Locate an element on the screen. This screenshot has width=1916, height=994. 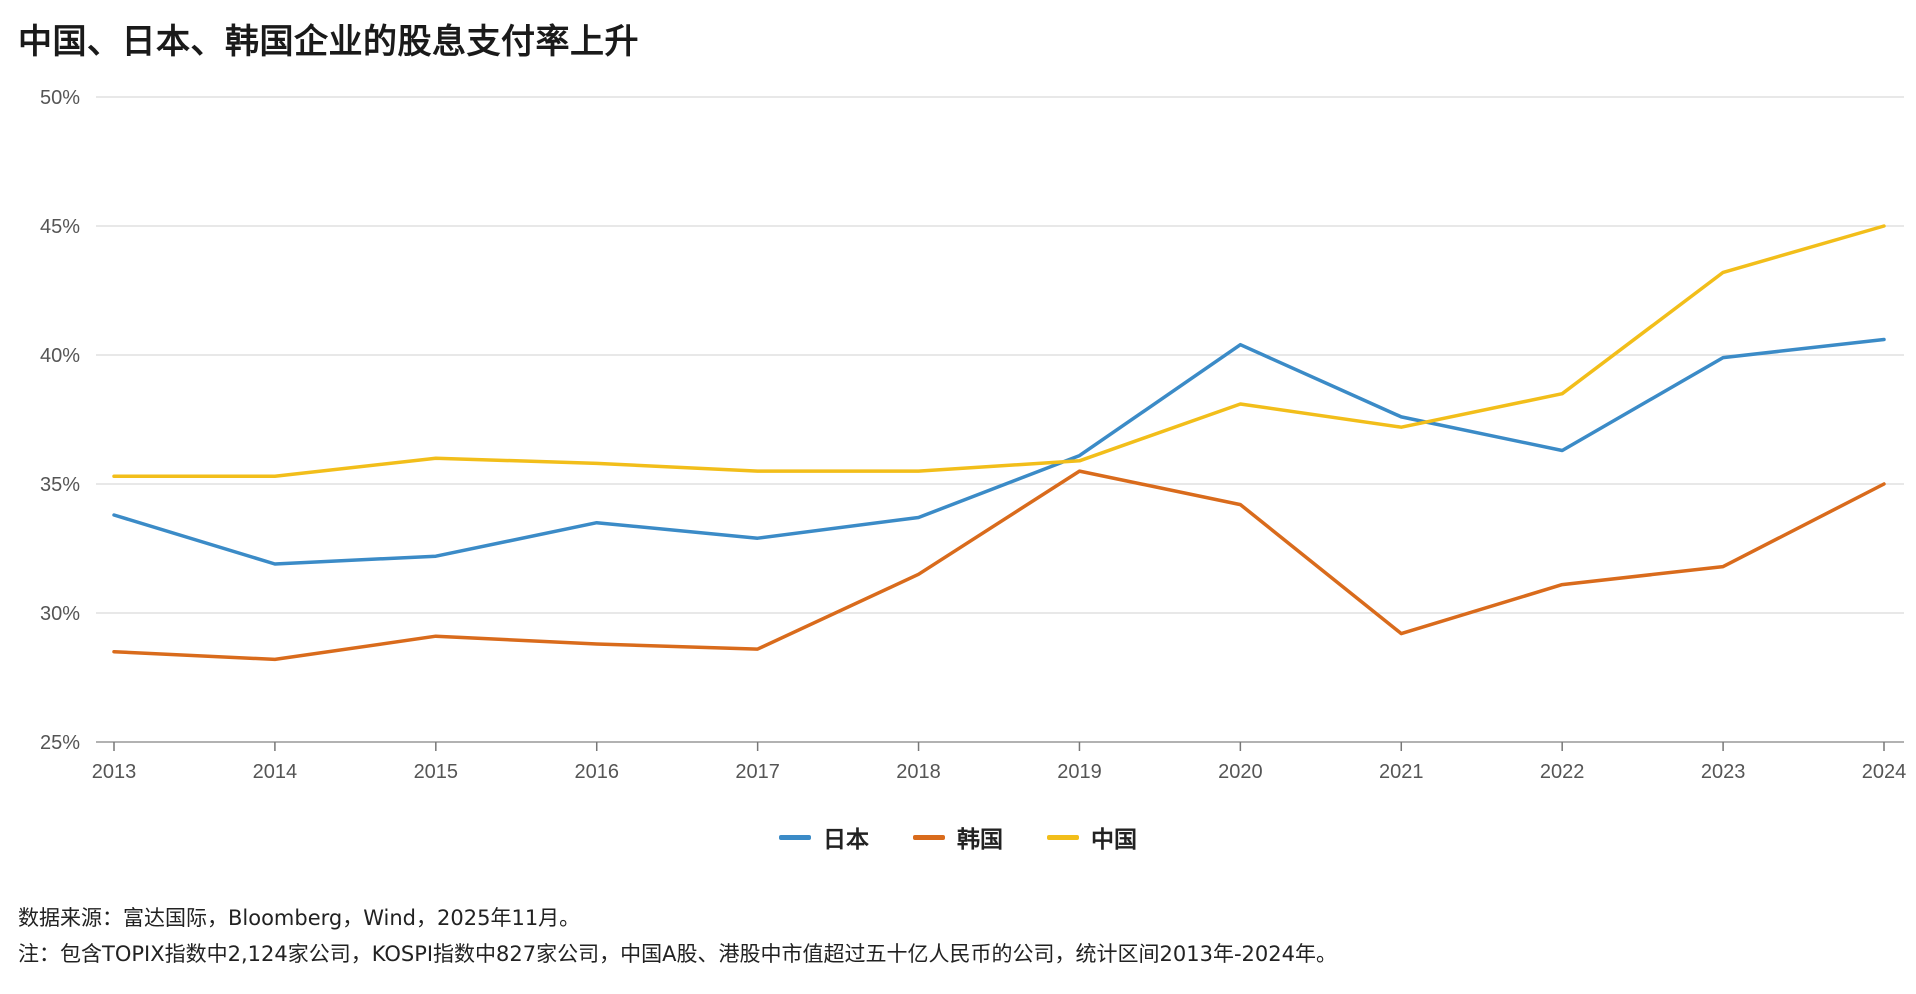
legend-item: 日本 is located at coordinates (824, 837).